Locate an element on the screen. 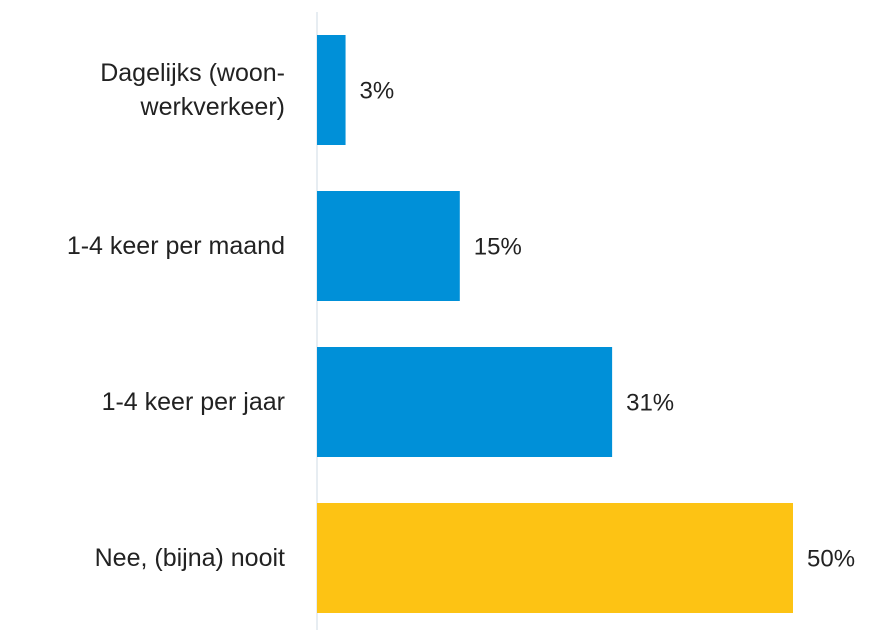 The image size is (871, 630). category-label: 1-4 keer per jaar is located at coordinates (193, 402).